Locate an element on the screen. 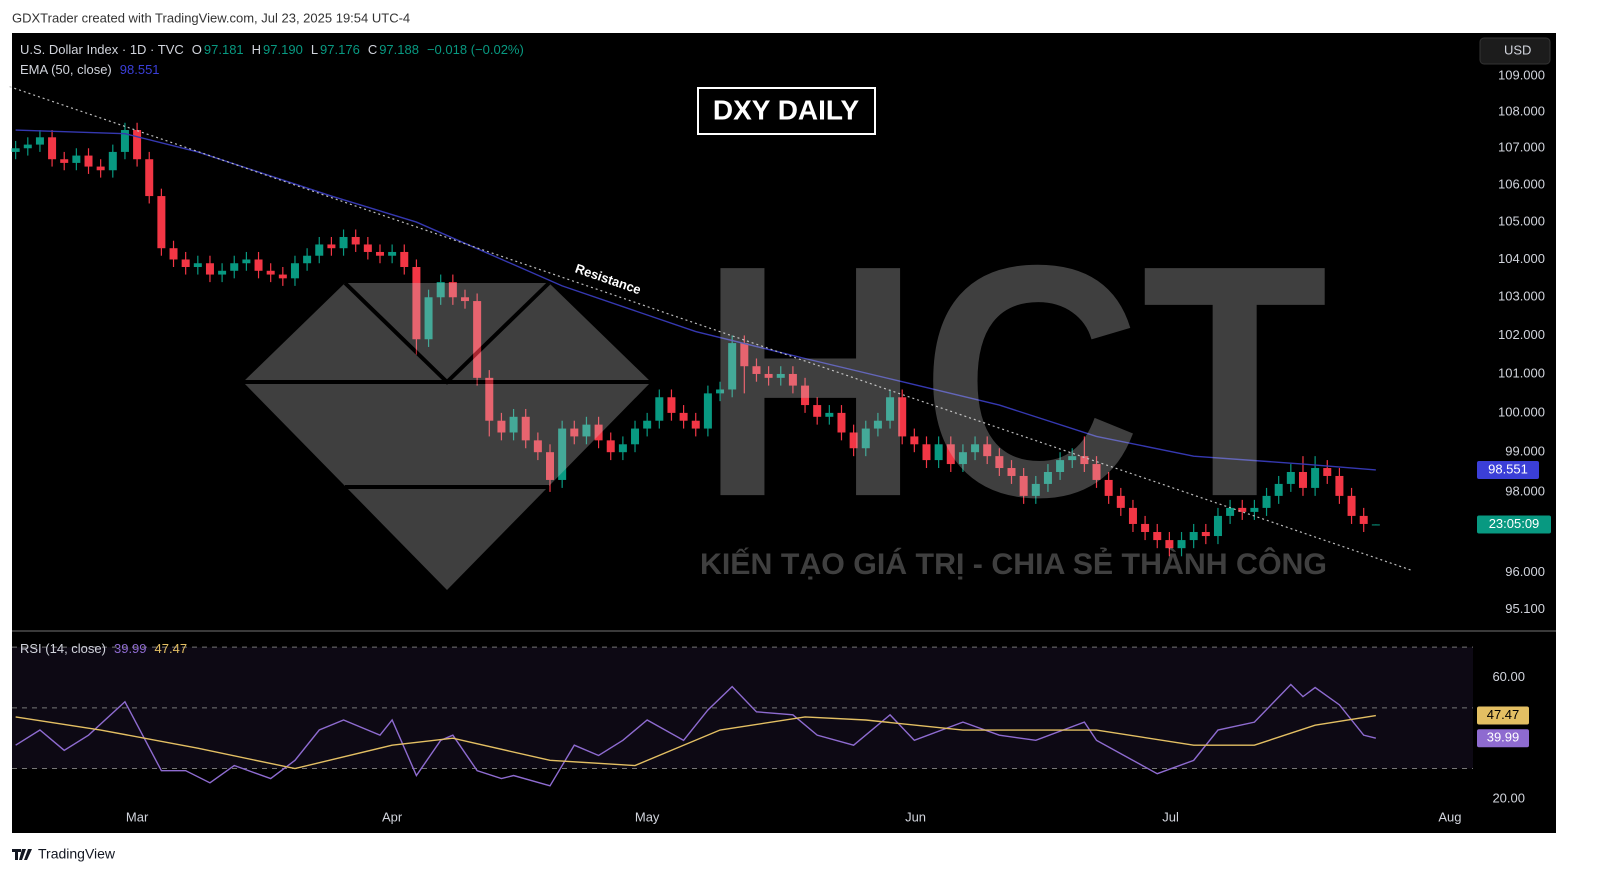 This screenshot has height=891, width=1600. y-tick-label: 60.00 is located at coordinates (1508, 676).